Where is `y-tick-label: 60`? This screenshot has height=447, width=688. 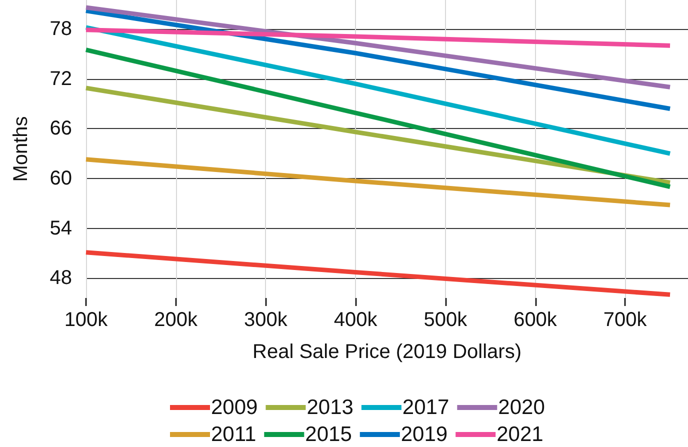
y-tick-label: 60 is located at coordinates (61, 178).